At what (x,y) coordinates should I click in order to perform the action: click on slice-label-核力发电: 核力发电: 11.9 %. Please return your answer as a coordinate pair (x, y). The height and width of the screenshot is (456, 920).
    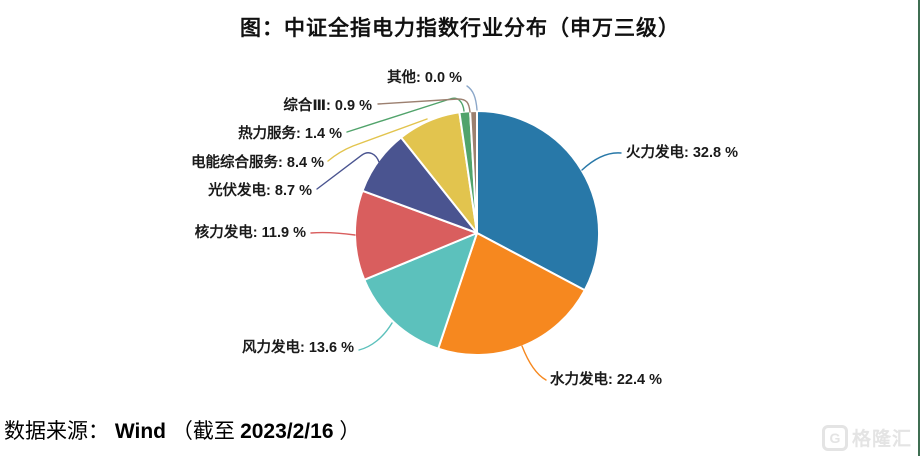
    Looking at the image, I should click on (250, 232).